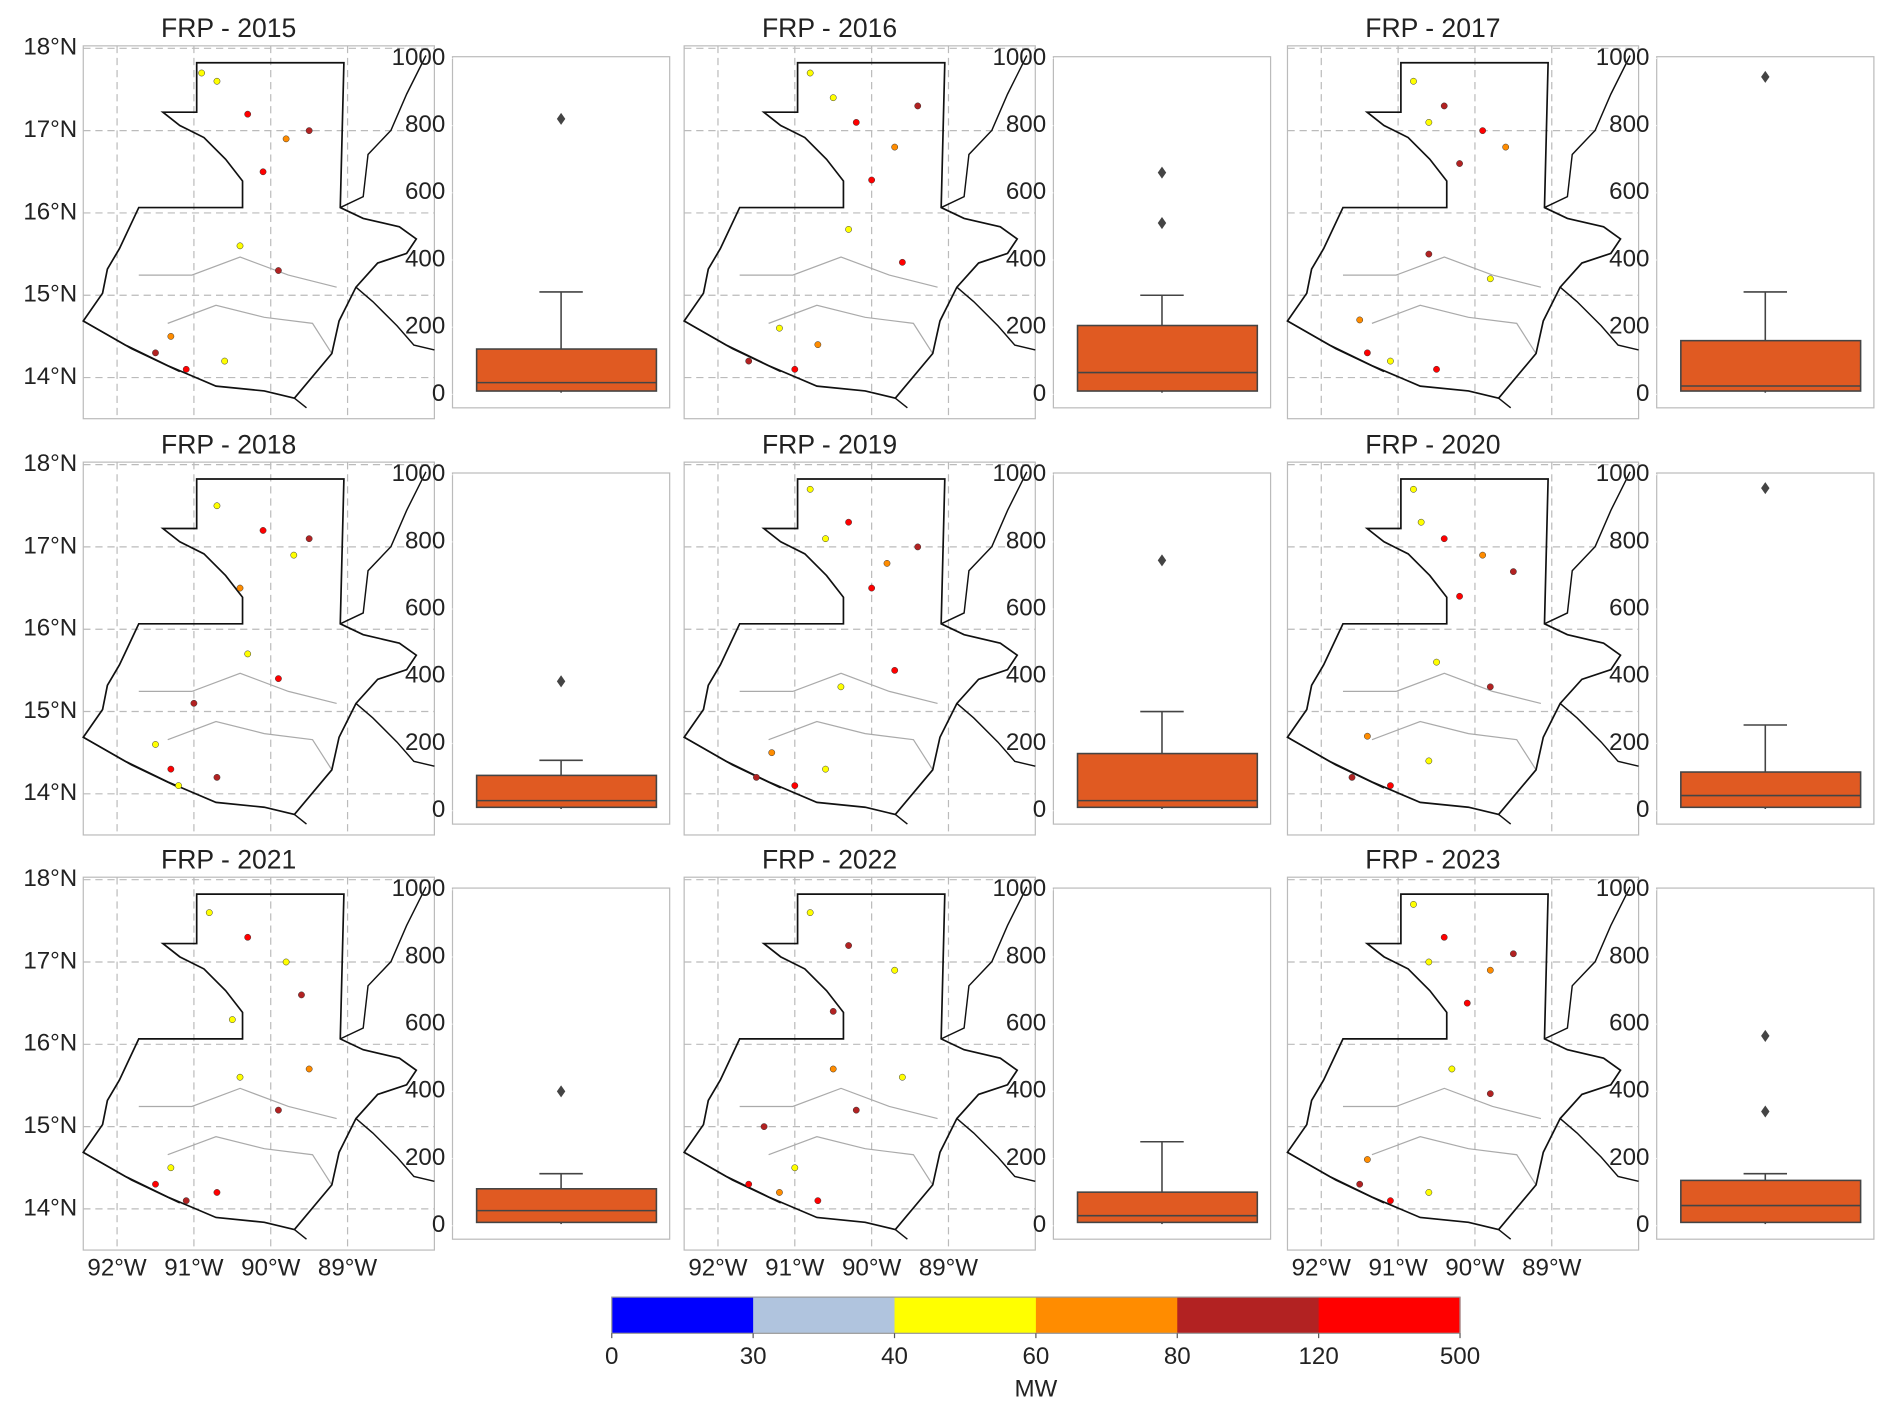  What do you see at coordinates (50, 710) in the screenshot?
I see `y-tick-label: 15°N` at bounding box center [50, 710].